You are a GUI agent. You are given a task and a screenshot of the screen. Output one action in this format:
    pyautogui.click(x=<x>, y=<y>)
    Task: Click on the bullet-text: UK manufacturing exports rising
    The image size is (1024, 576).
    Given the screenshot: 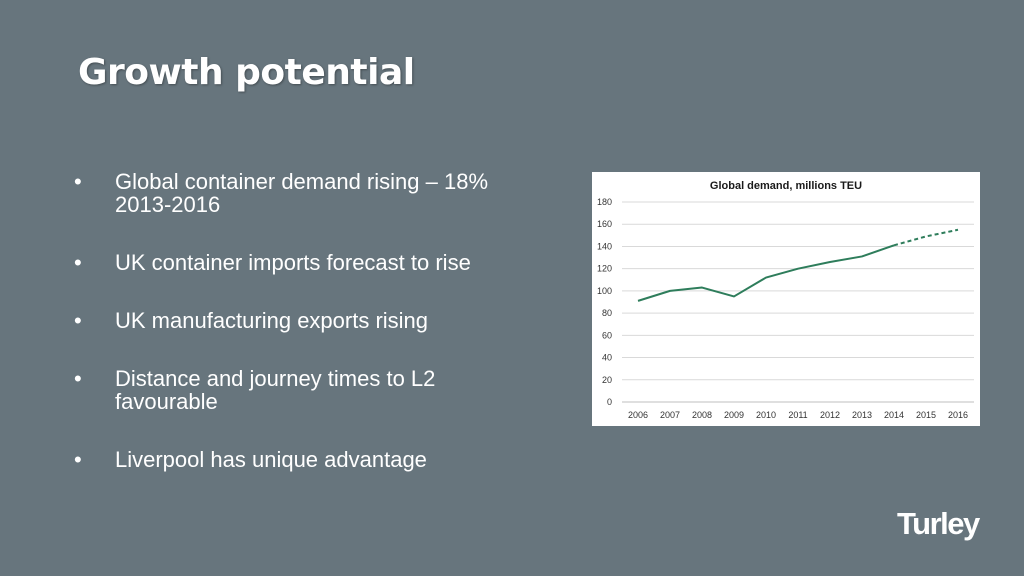 What is the action you would take?
    pyautogui.click(x=272, y=320)
    